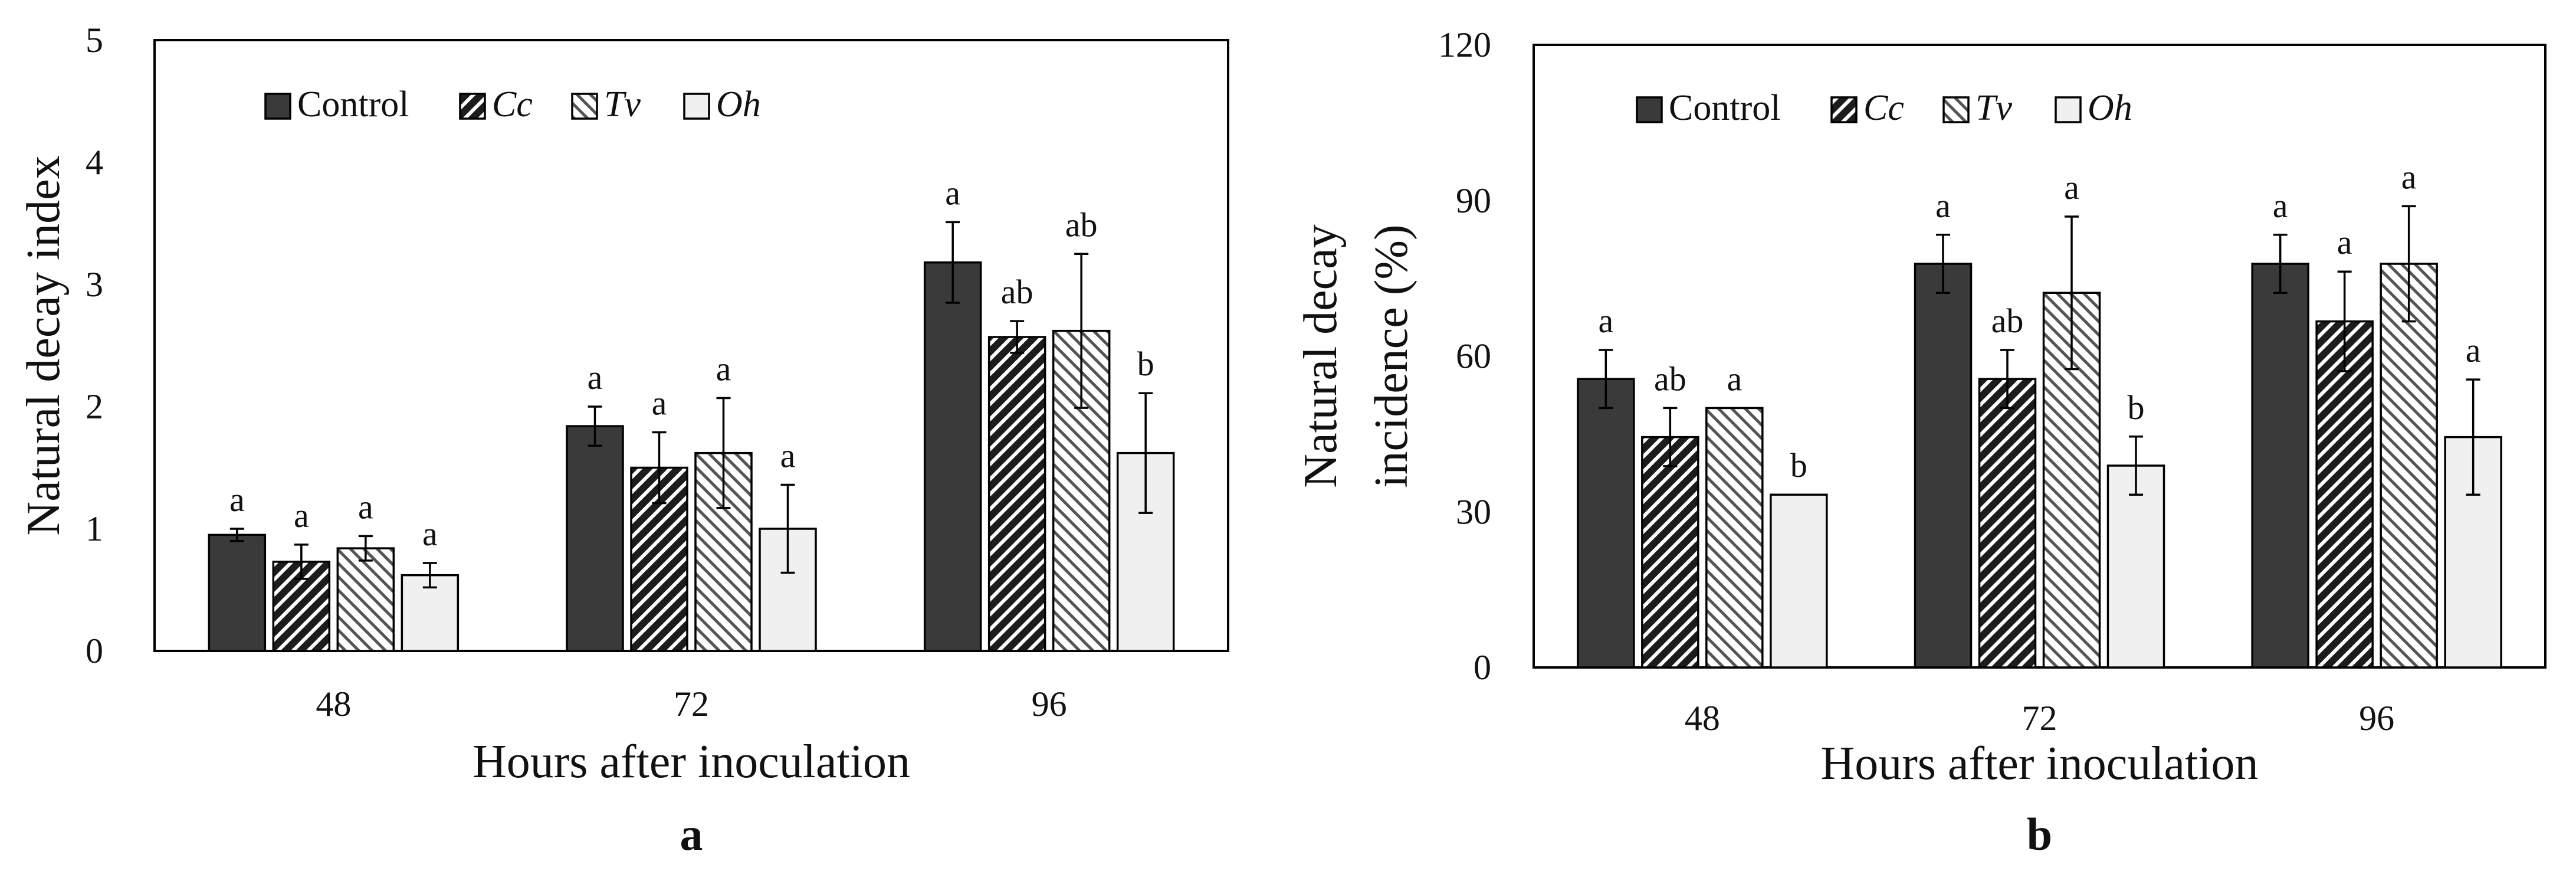 The image size is (2576, 874). Describe the element at coordinates (1473, 356) in the screenshot. I see `y-tick-label: 60` at that location.